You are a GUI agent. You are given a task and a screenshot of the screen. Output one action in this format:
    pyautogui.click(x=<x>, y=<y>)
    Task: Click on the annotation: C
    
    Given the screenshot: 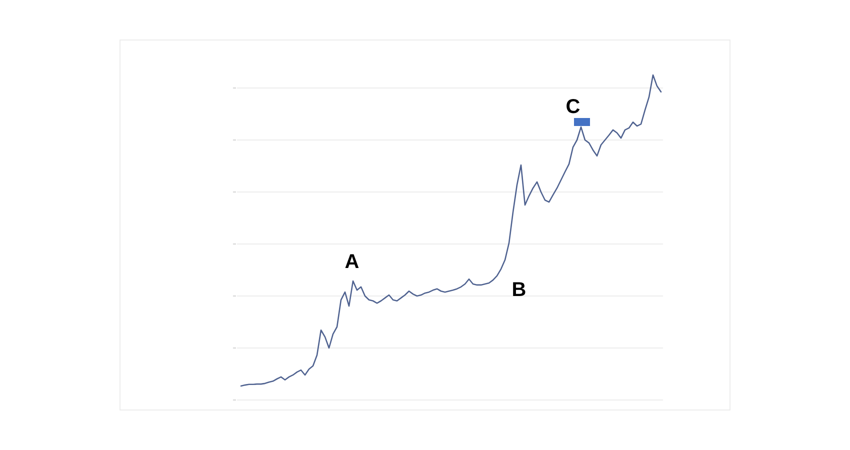 What is the action you would take?
    pyautogui.click(x=573, y=107)
    